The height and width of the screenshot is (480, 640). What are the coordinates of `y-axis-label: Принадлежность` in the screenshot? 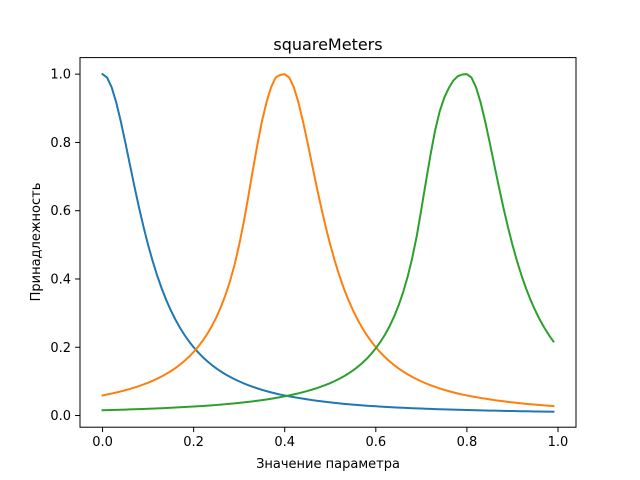 It's located at (36, 242).